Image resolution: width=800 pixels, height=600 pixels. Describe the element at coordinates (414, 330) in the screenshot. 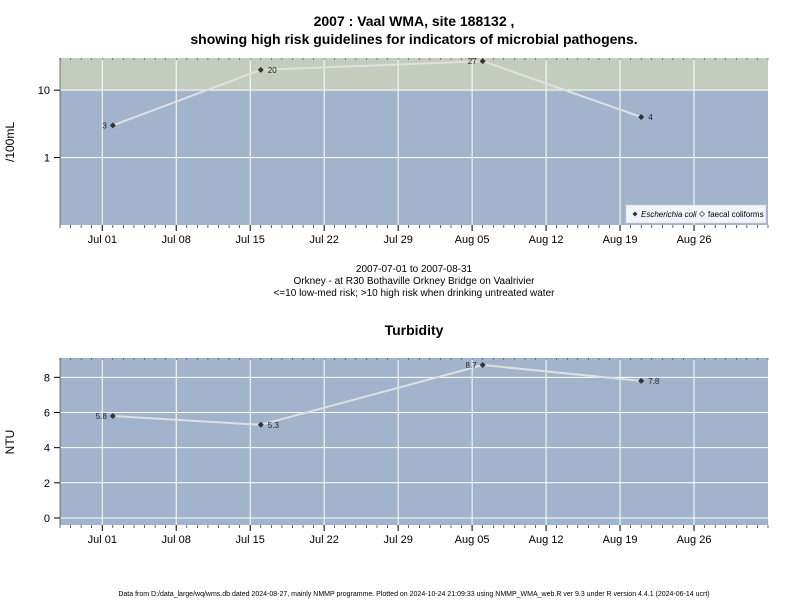

I see `chart2-title: Turbidity` at that location.